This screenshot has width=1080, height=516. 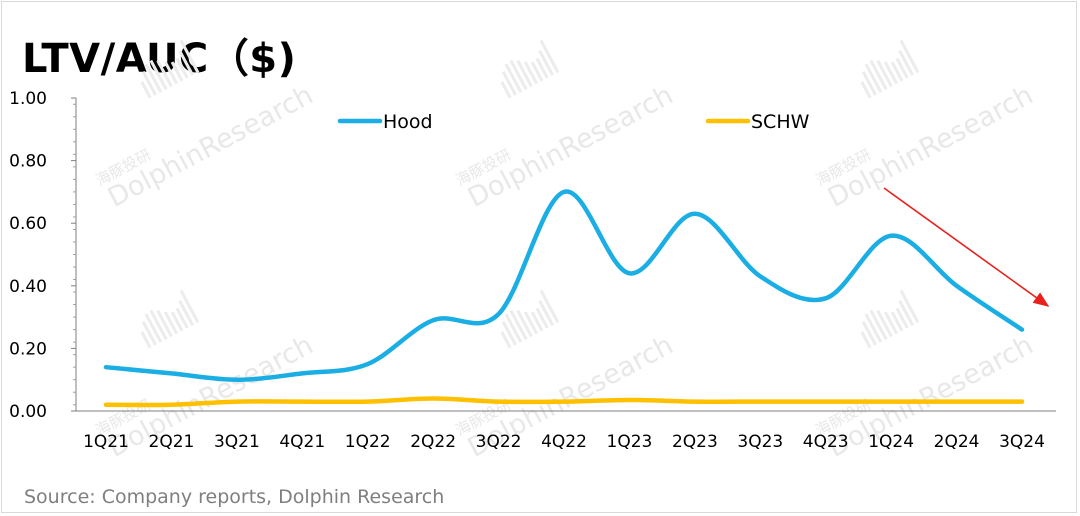 What do you see at coordinates (630, 442) in the screenshot?
I see `x-tick-label: 1Q23` at bounding box center [630, 442].